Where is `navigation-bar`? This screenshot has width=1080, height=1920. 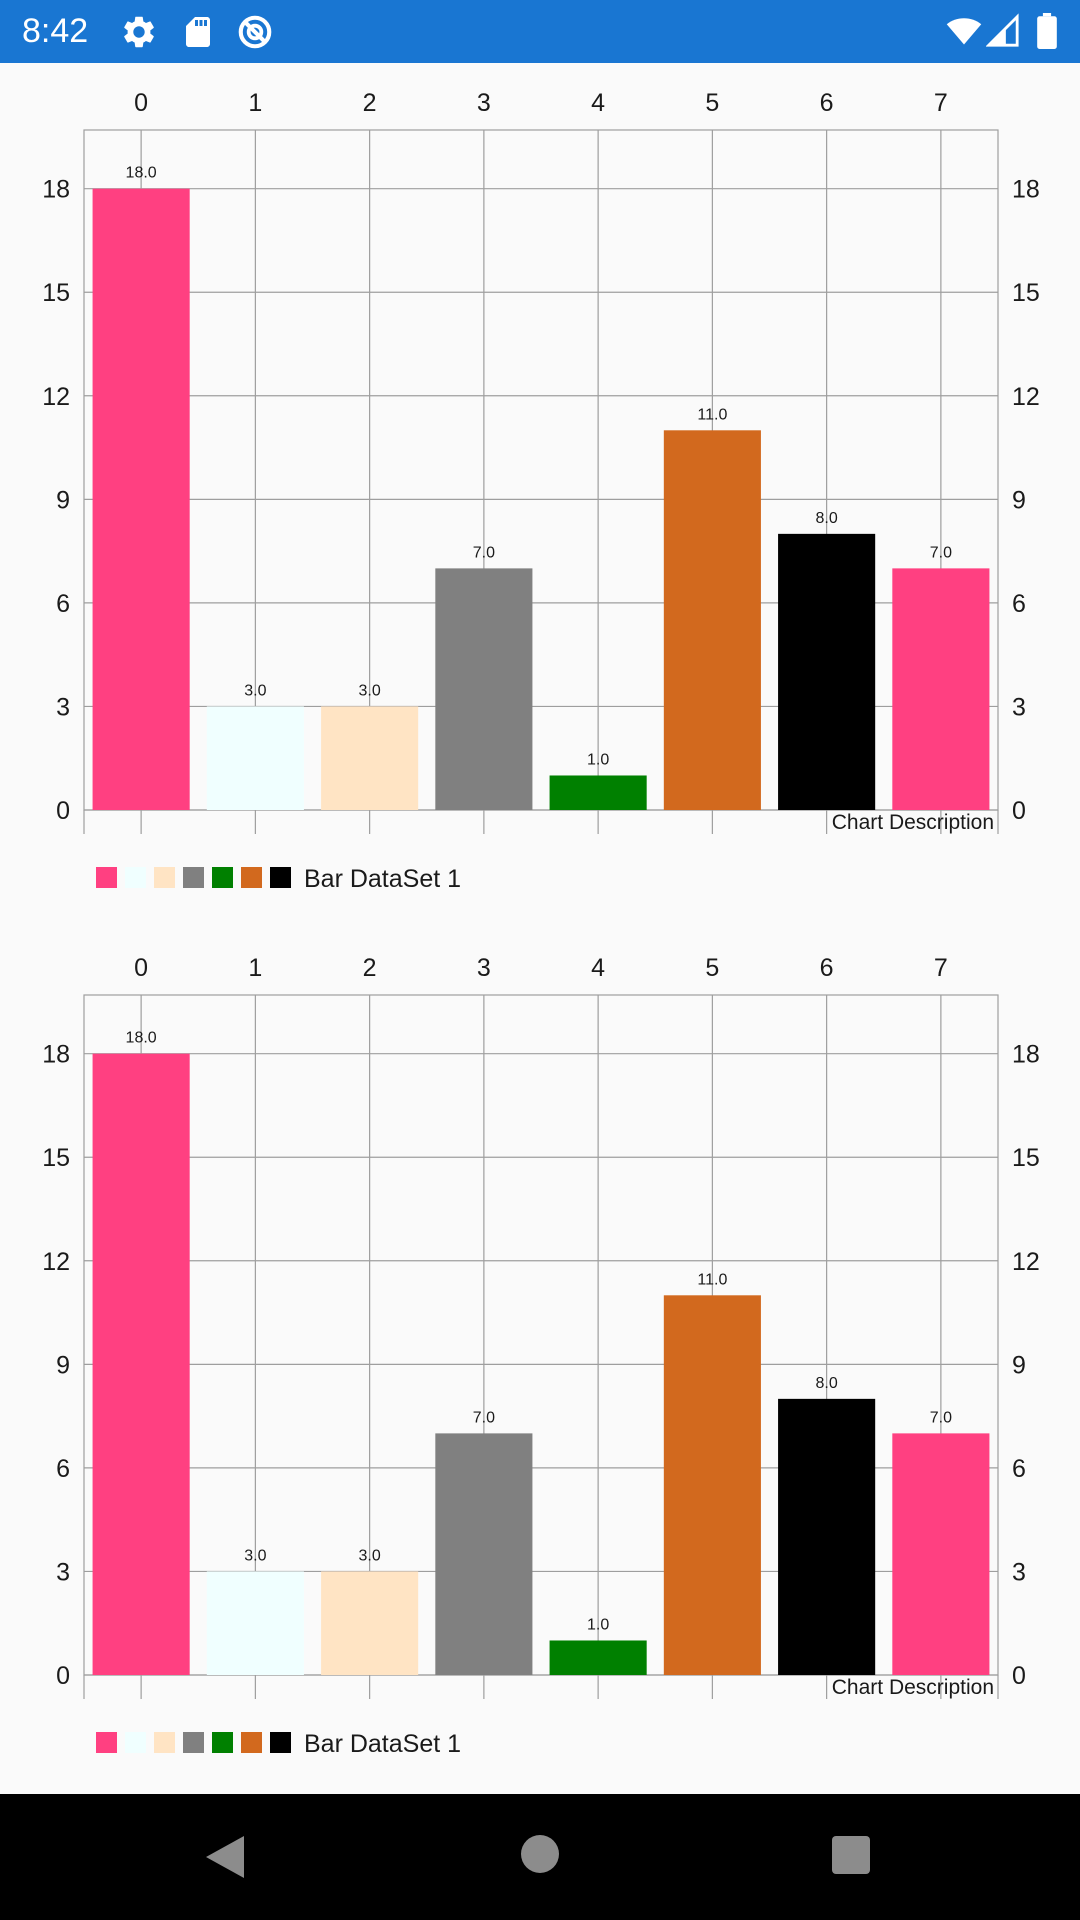
navigation-bar is located at coordinates (540, 1857).